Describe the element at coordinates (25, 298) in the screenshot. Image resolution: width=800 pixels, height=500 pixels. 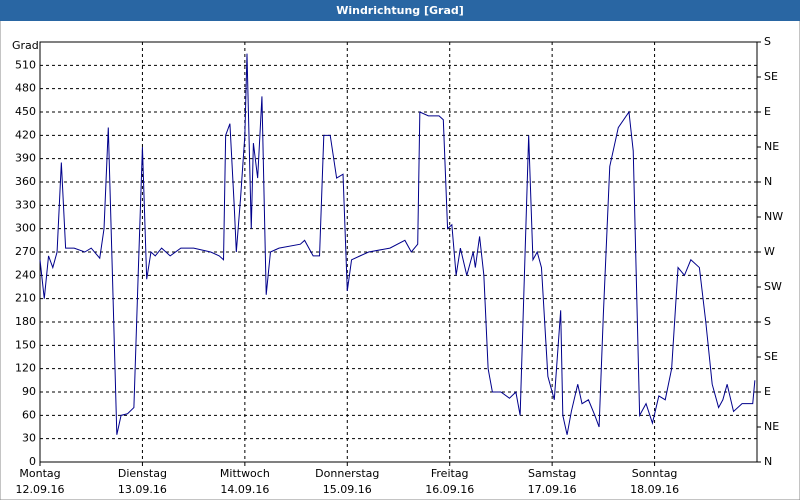
I see `y-tick-label: 210` at that location.